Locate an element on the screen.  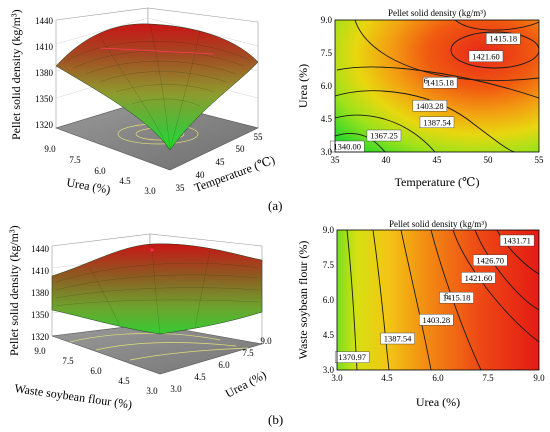
response-surface-b is located at coordinates (157, 289).